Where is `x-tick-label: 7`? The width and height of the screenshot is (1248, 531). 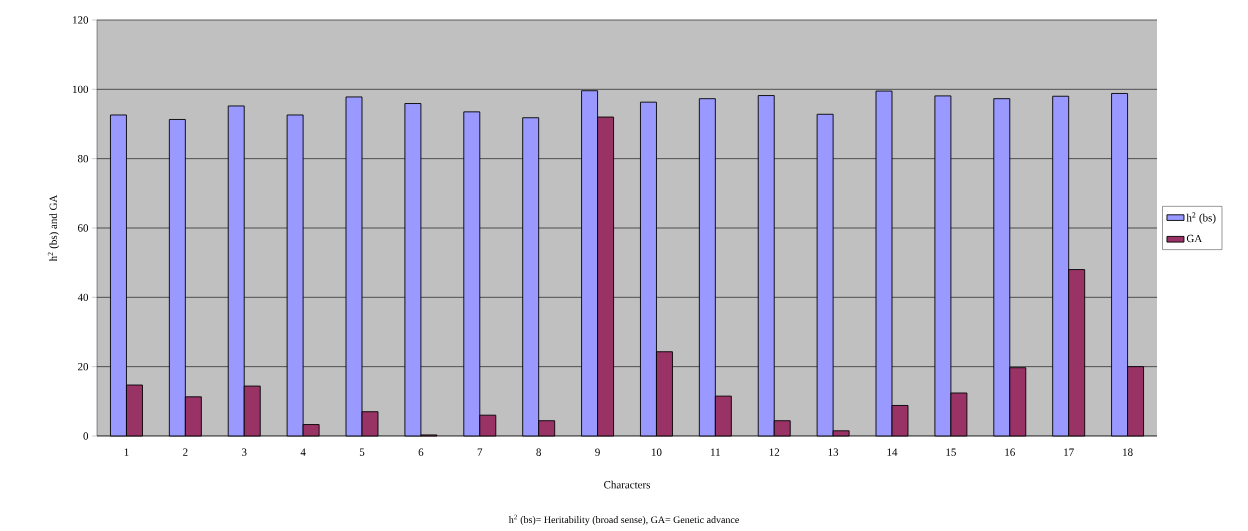
x-tick-label: 7 is located at coordinates (480, 452).